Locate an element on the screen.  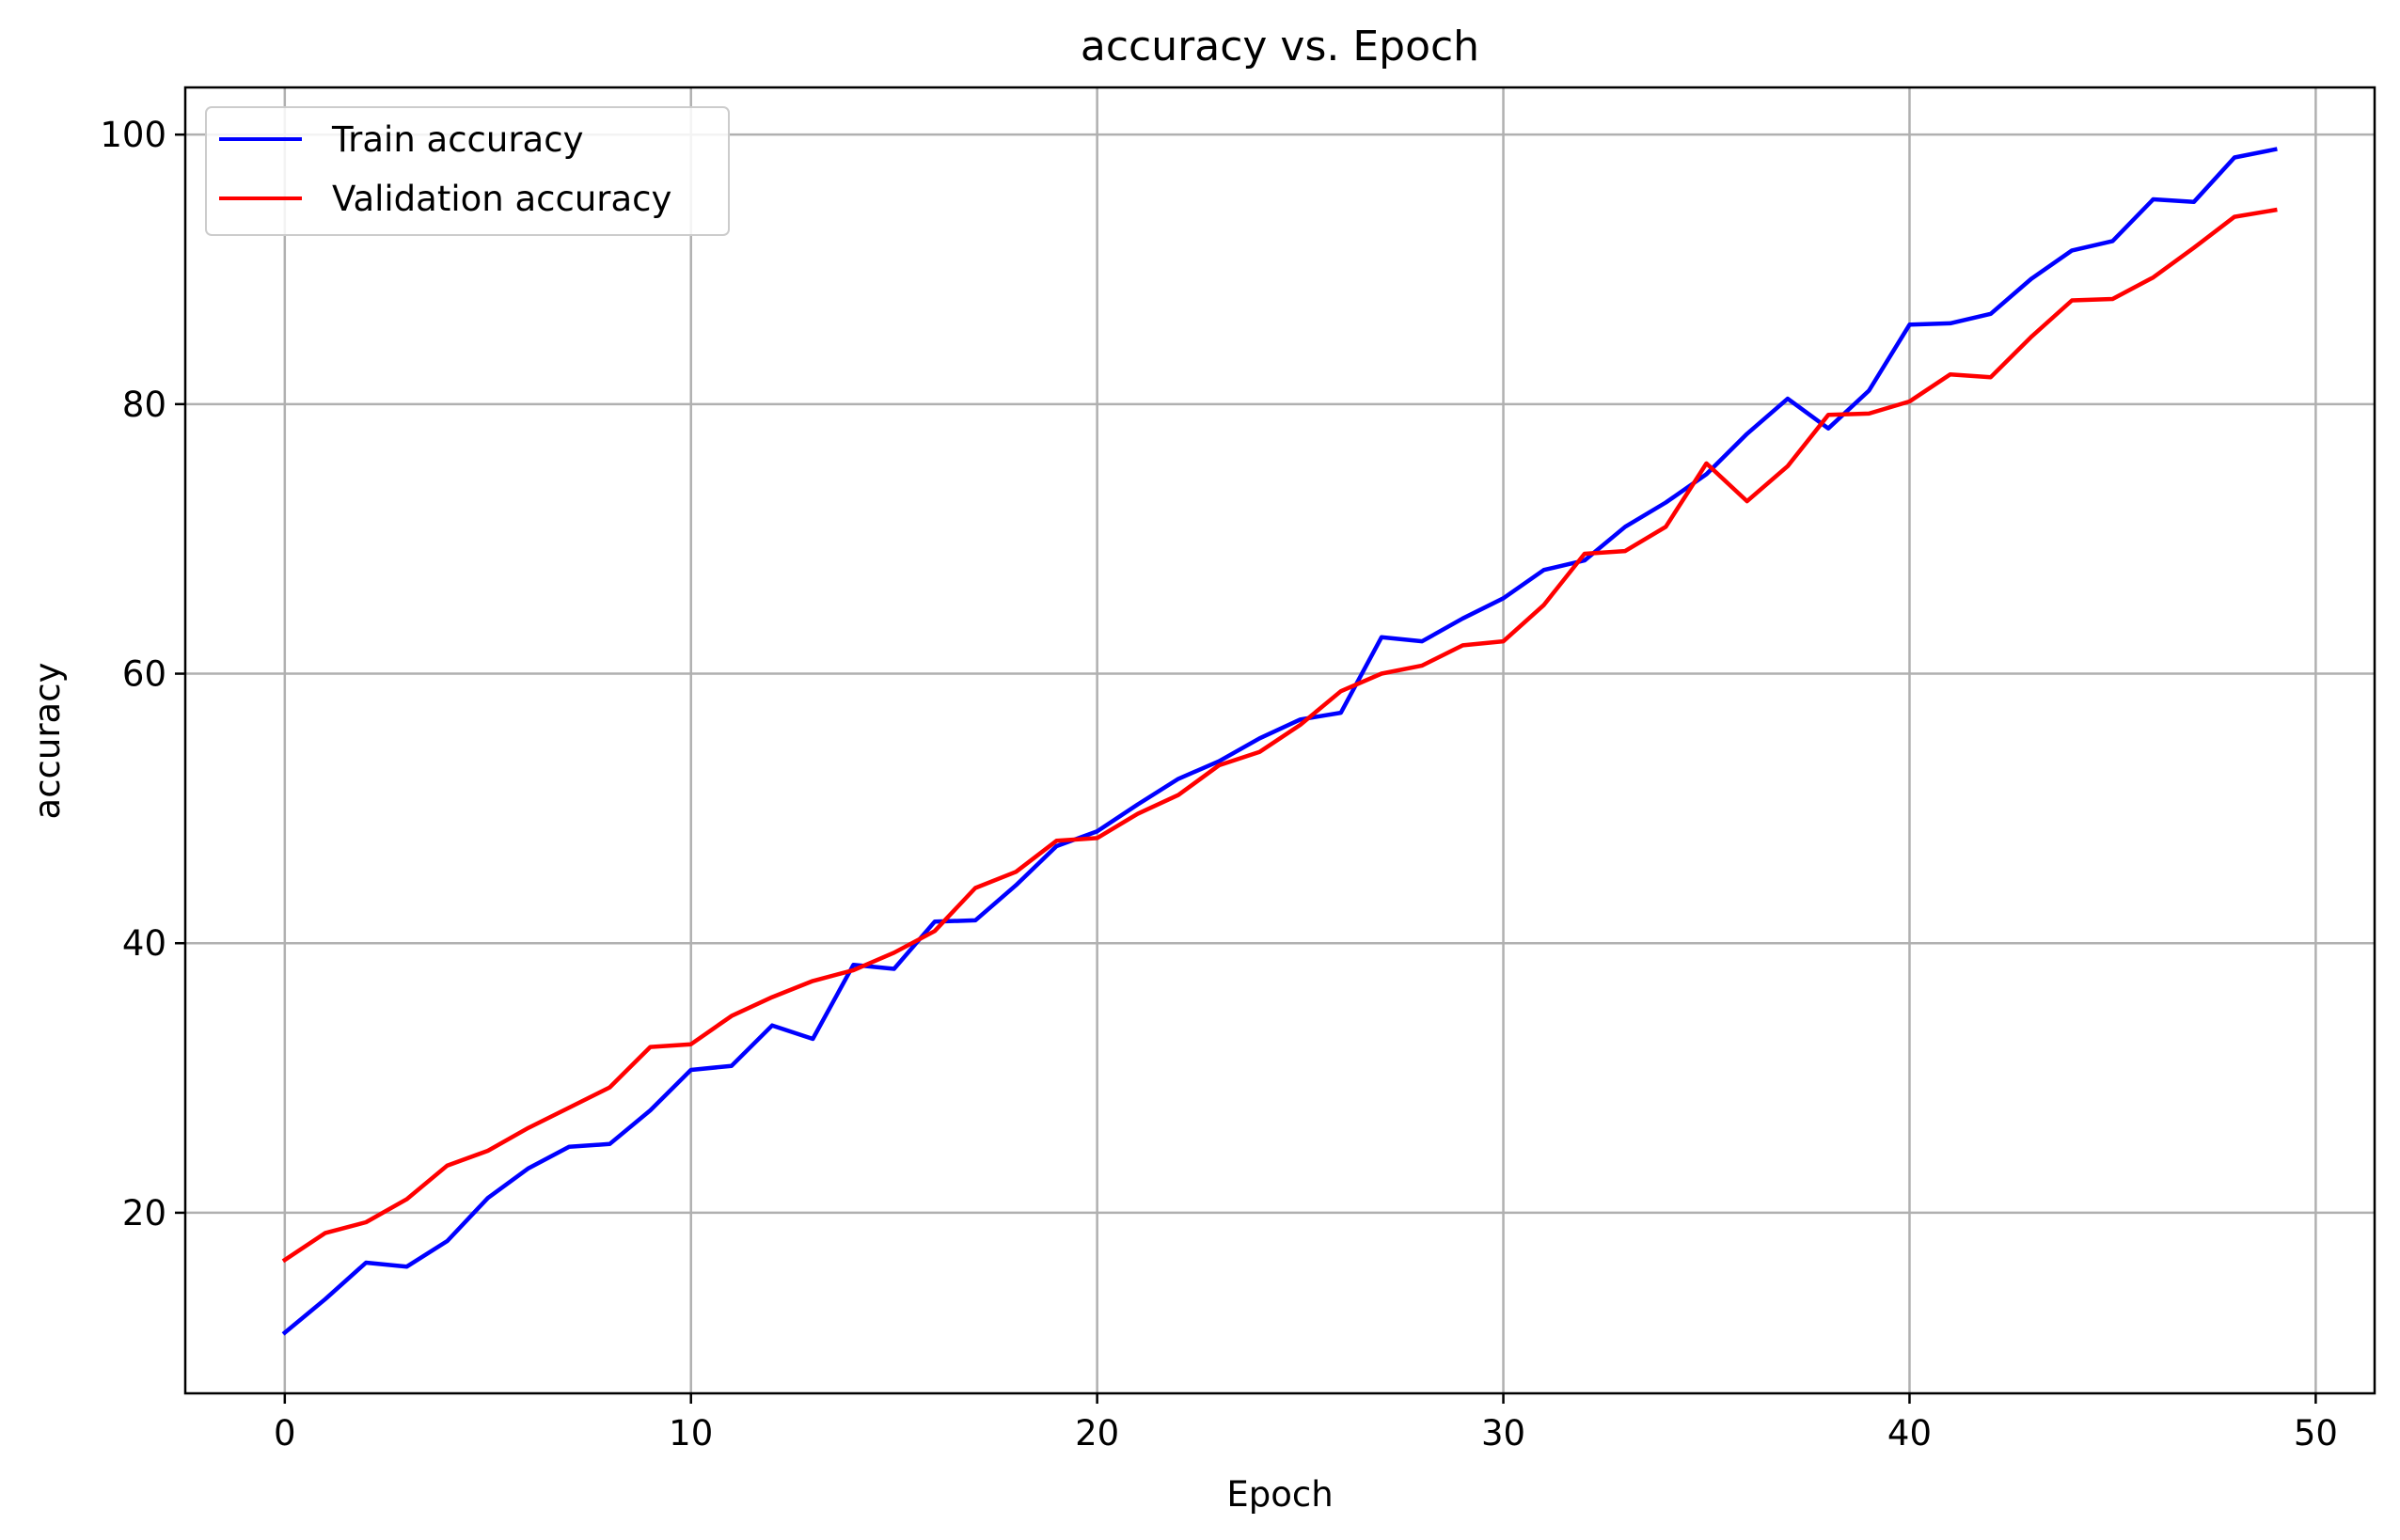
x-axis-label: Epoch is located at coordinates (1279, 1494).